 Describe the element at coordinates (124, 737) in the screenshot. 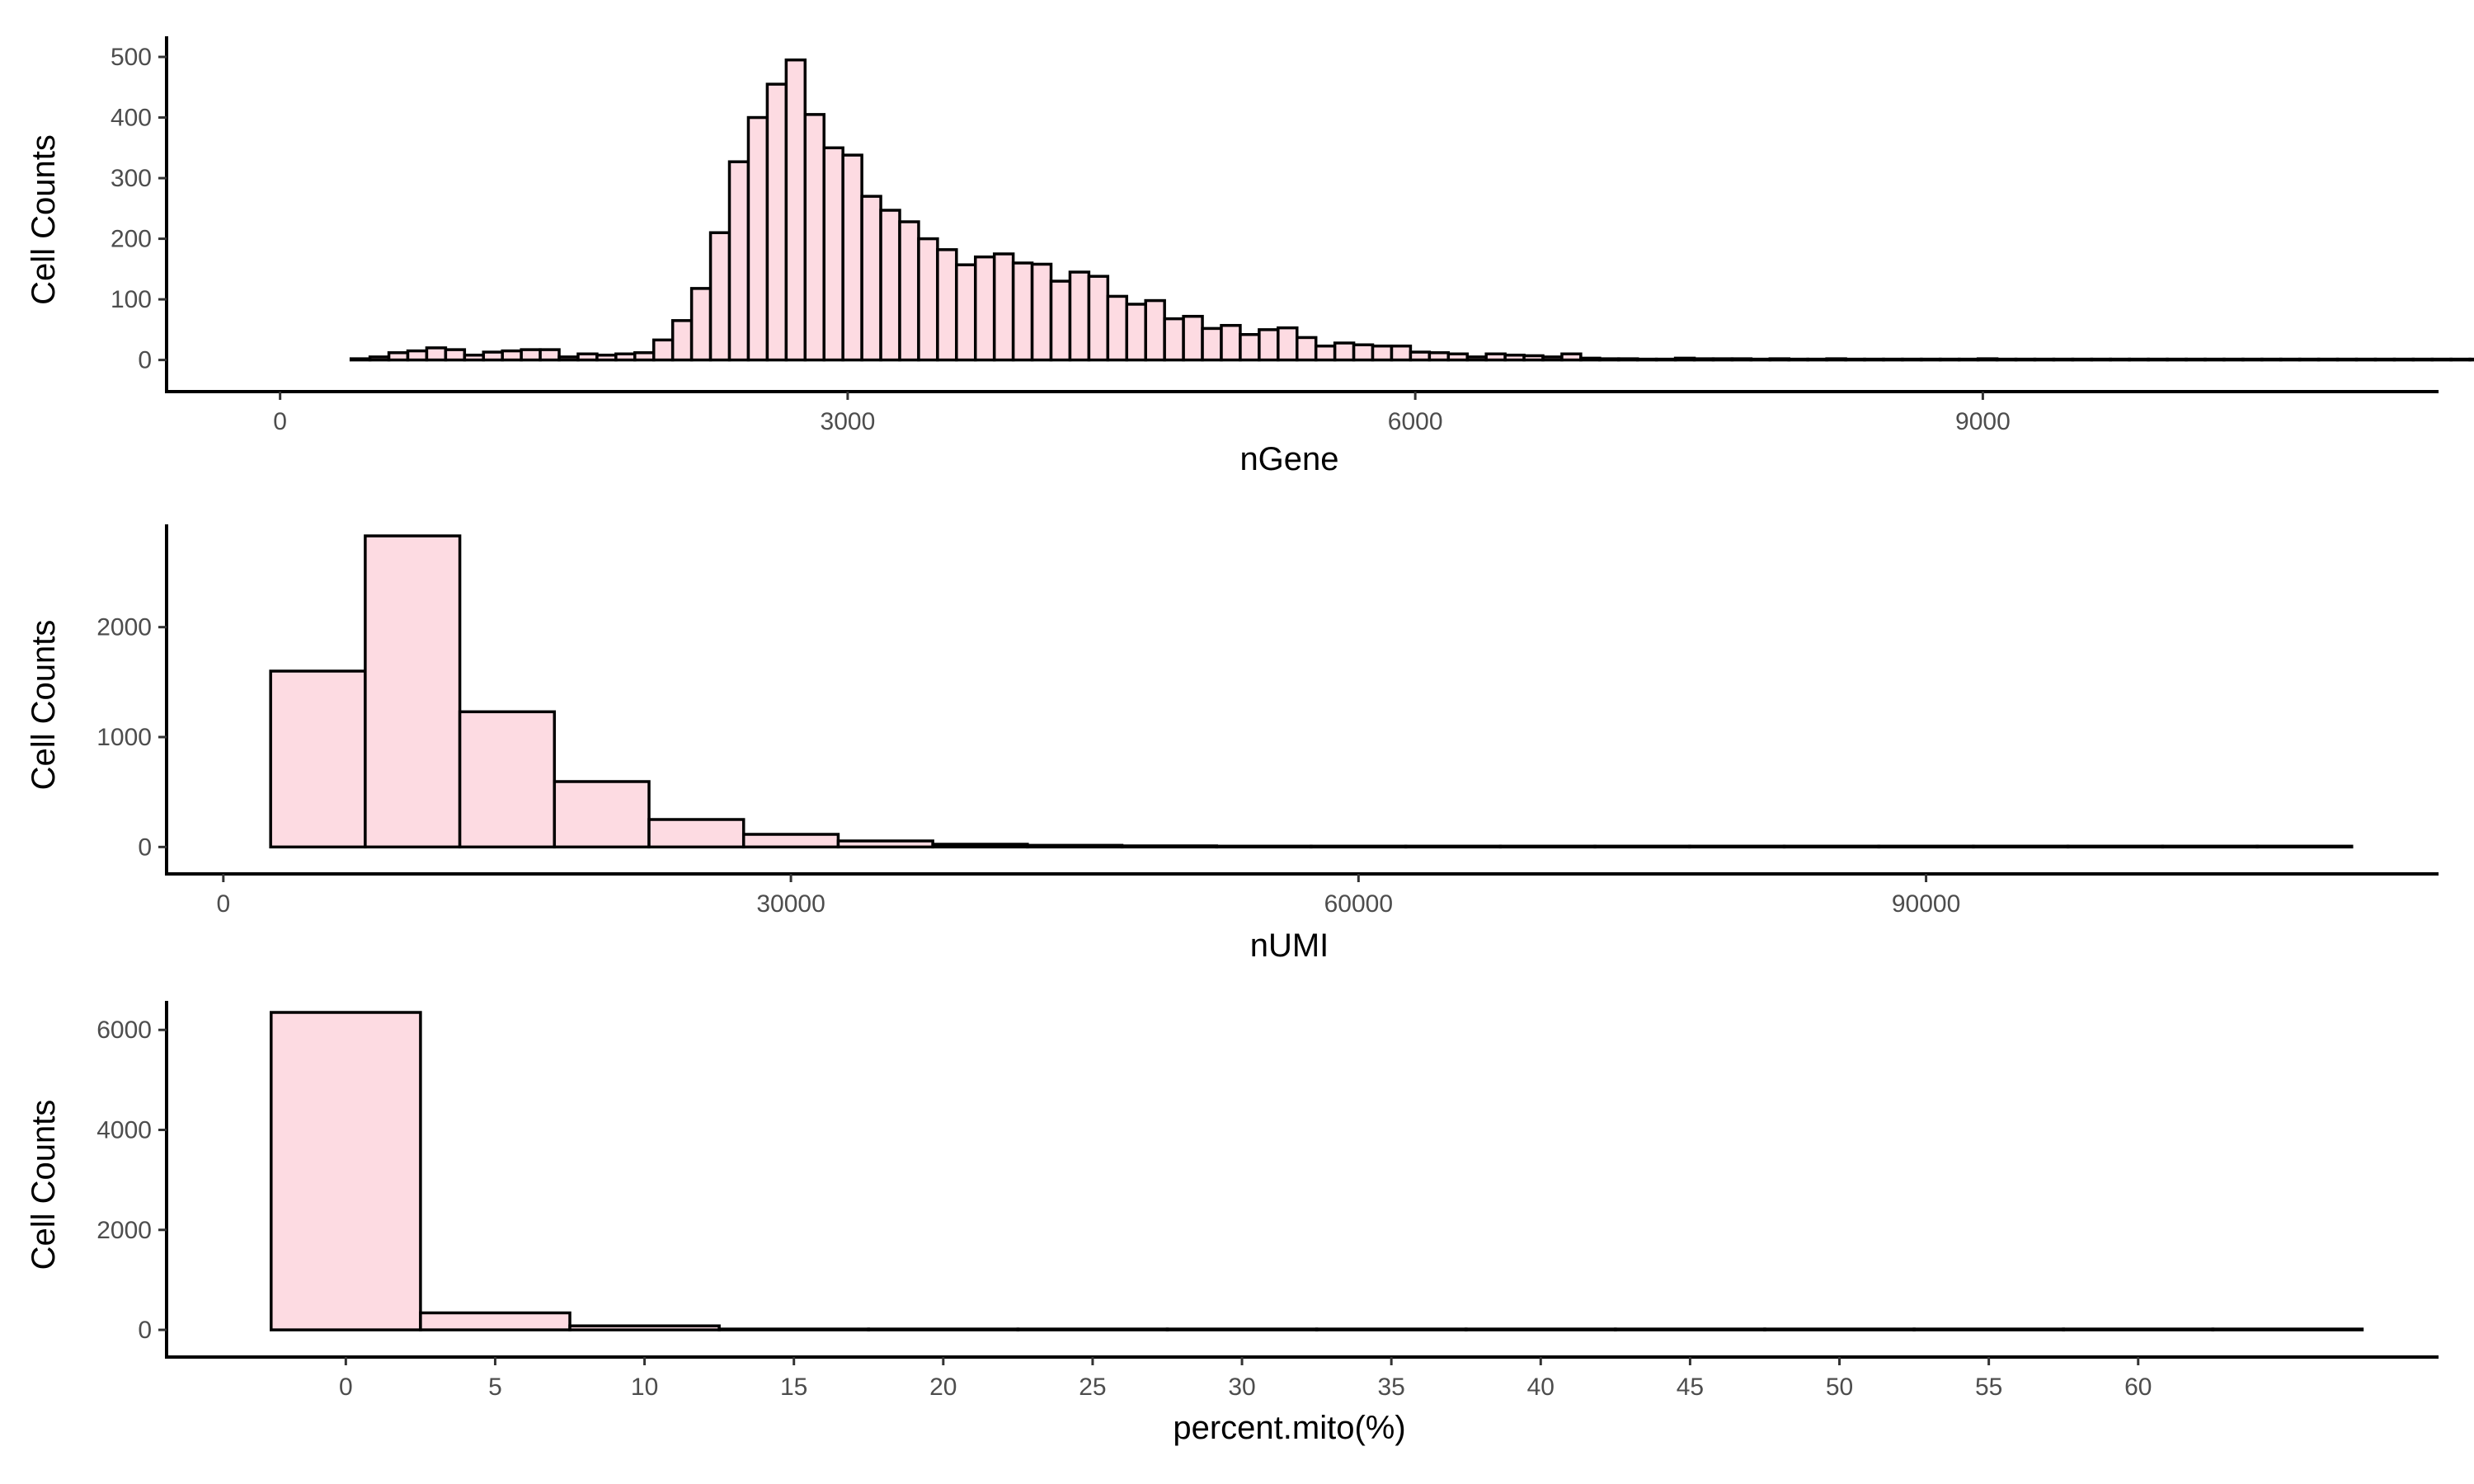

I see `numi-y-tick-label: 1000` at that location.